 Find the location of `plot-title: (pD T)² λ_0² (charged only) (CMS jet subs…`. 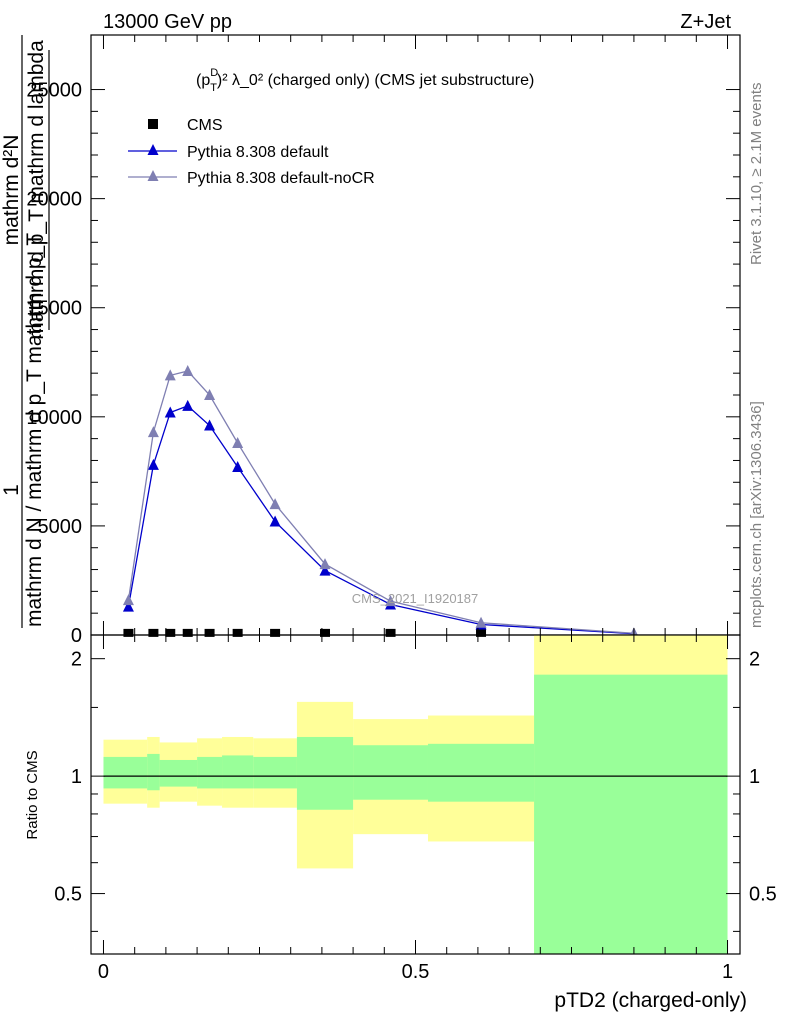

plot-title: (pD T)² λ_0² (charged only) (CMS jet subs… is located at coordinates (365, 80).